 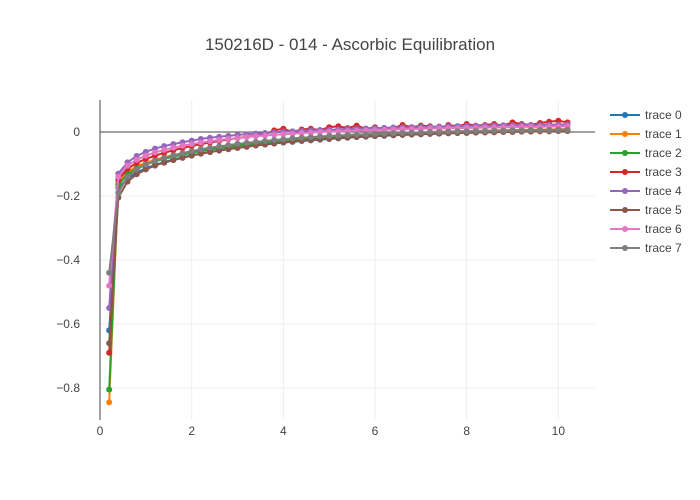 What do you see at coordinates (646, 134) in the screenshot?
I see `legend-item: trace 1` at bounding box center [646, 134].